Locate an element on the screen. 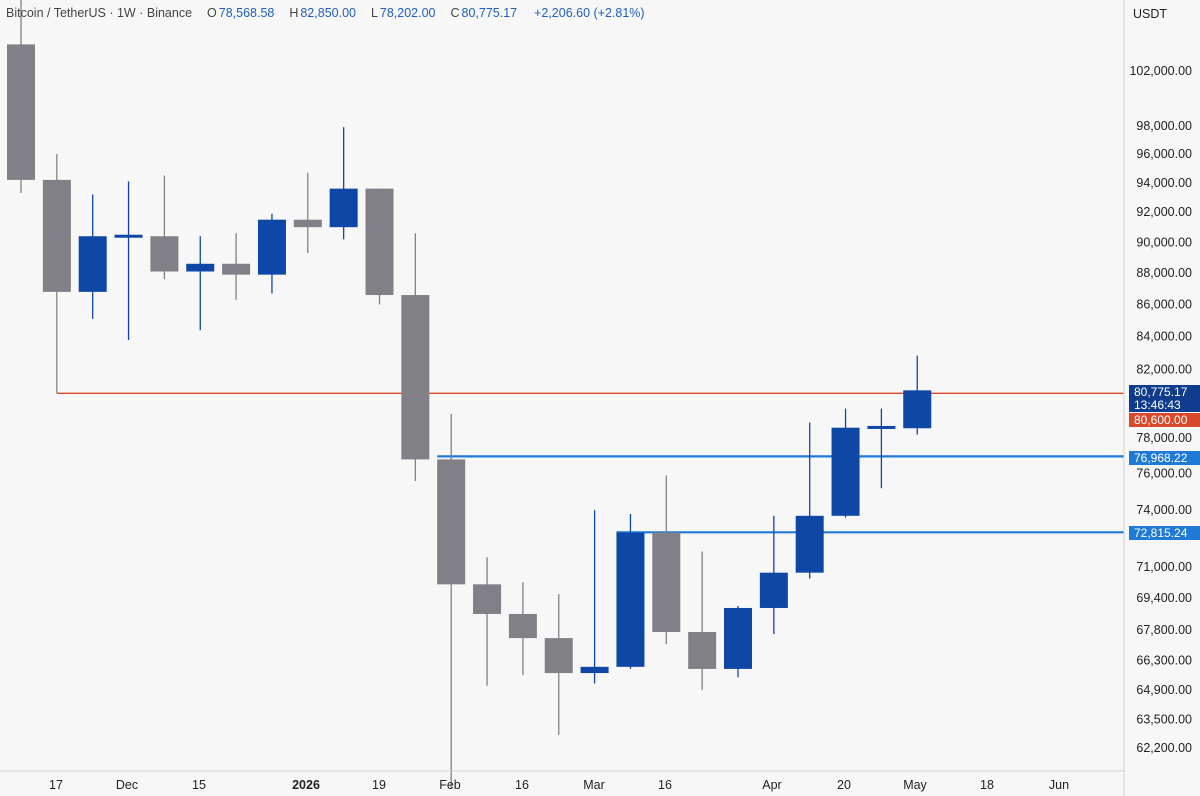 The image size is (1200, 796). x-tick-label: 20 is located at coordinates (844, 785).